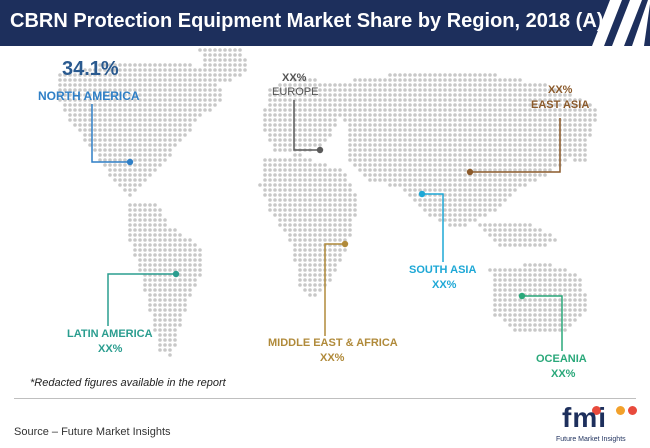 The width and height of the screenshot is (650, 448). Describe the element at coordinates (433, 227) in the screenshot. I see `south-asia-leader-line` at that location.